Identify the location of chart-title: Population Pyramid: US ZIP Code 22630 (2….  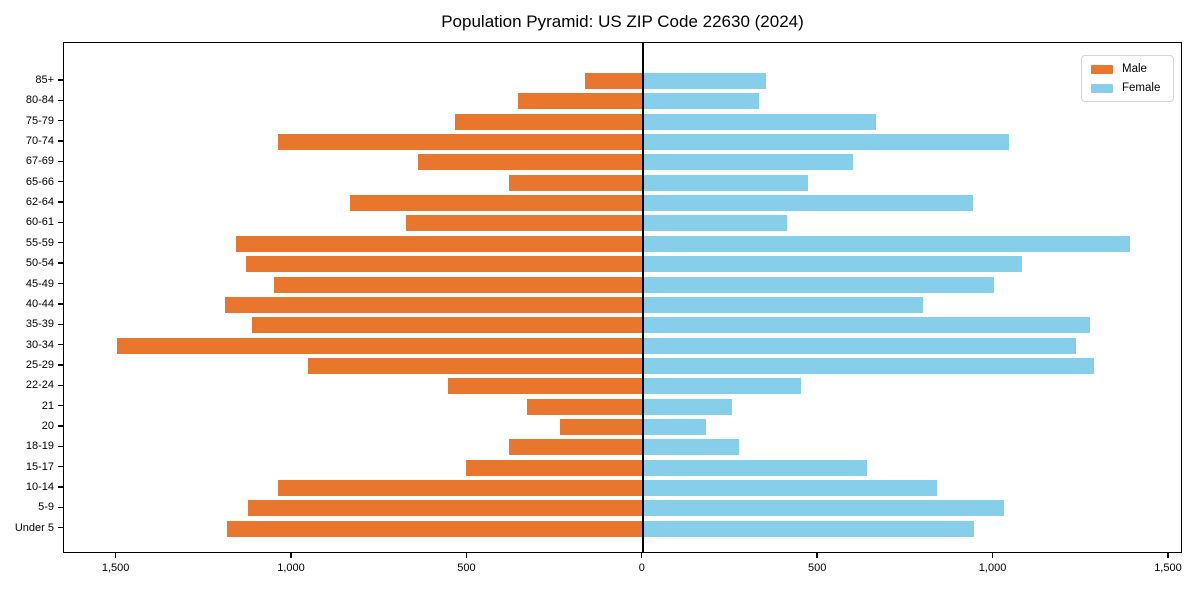
(622, 21).